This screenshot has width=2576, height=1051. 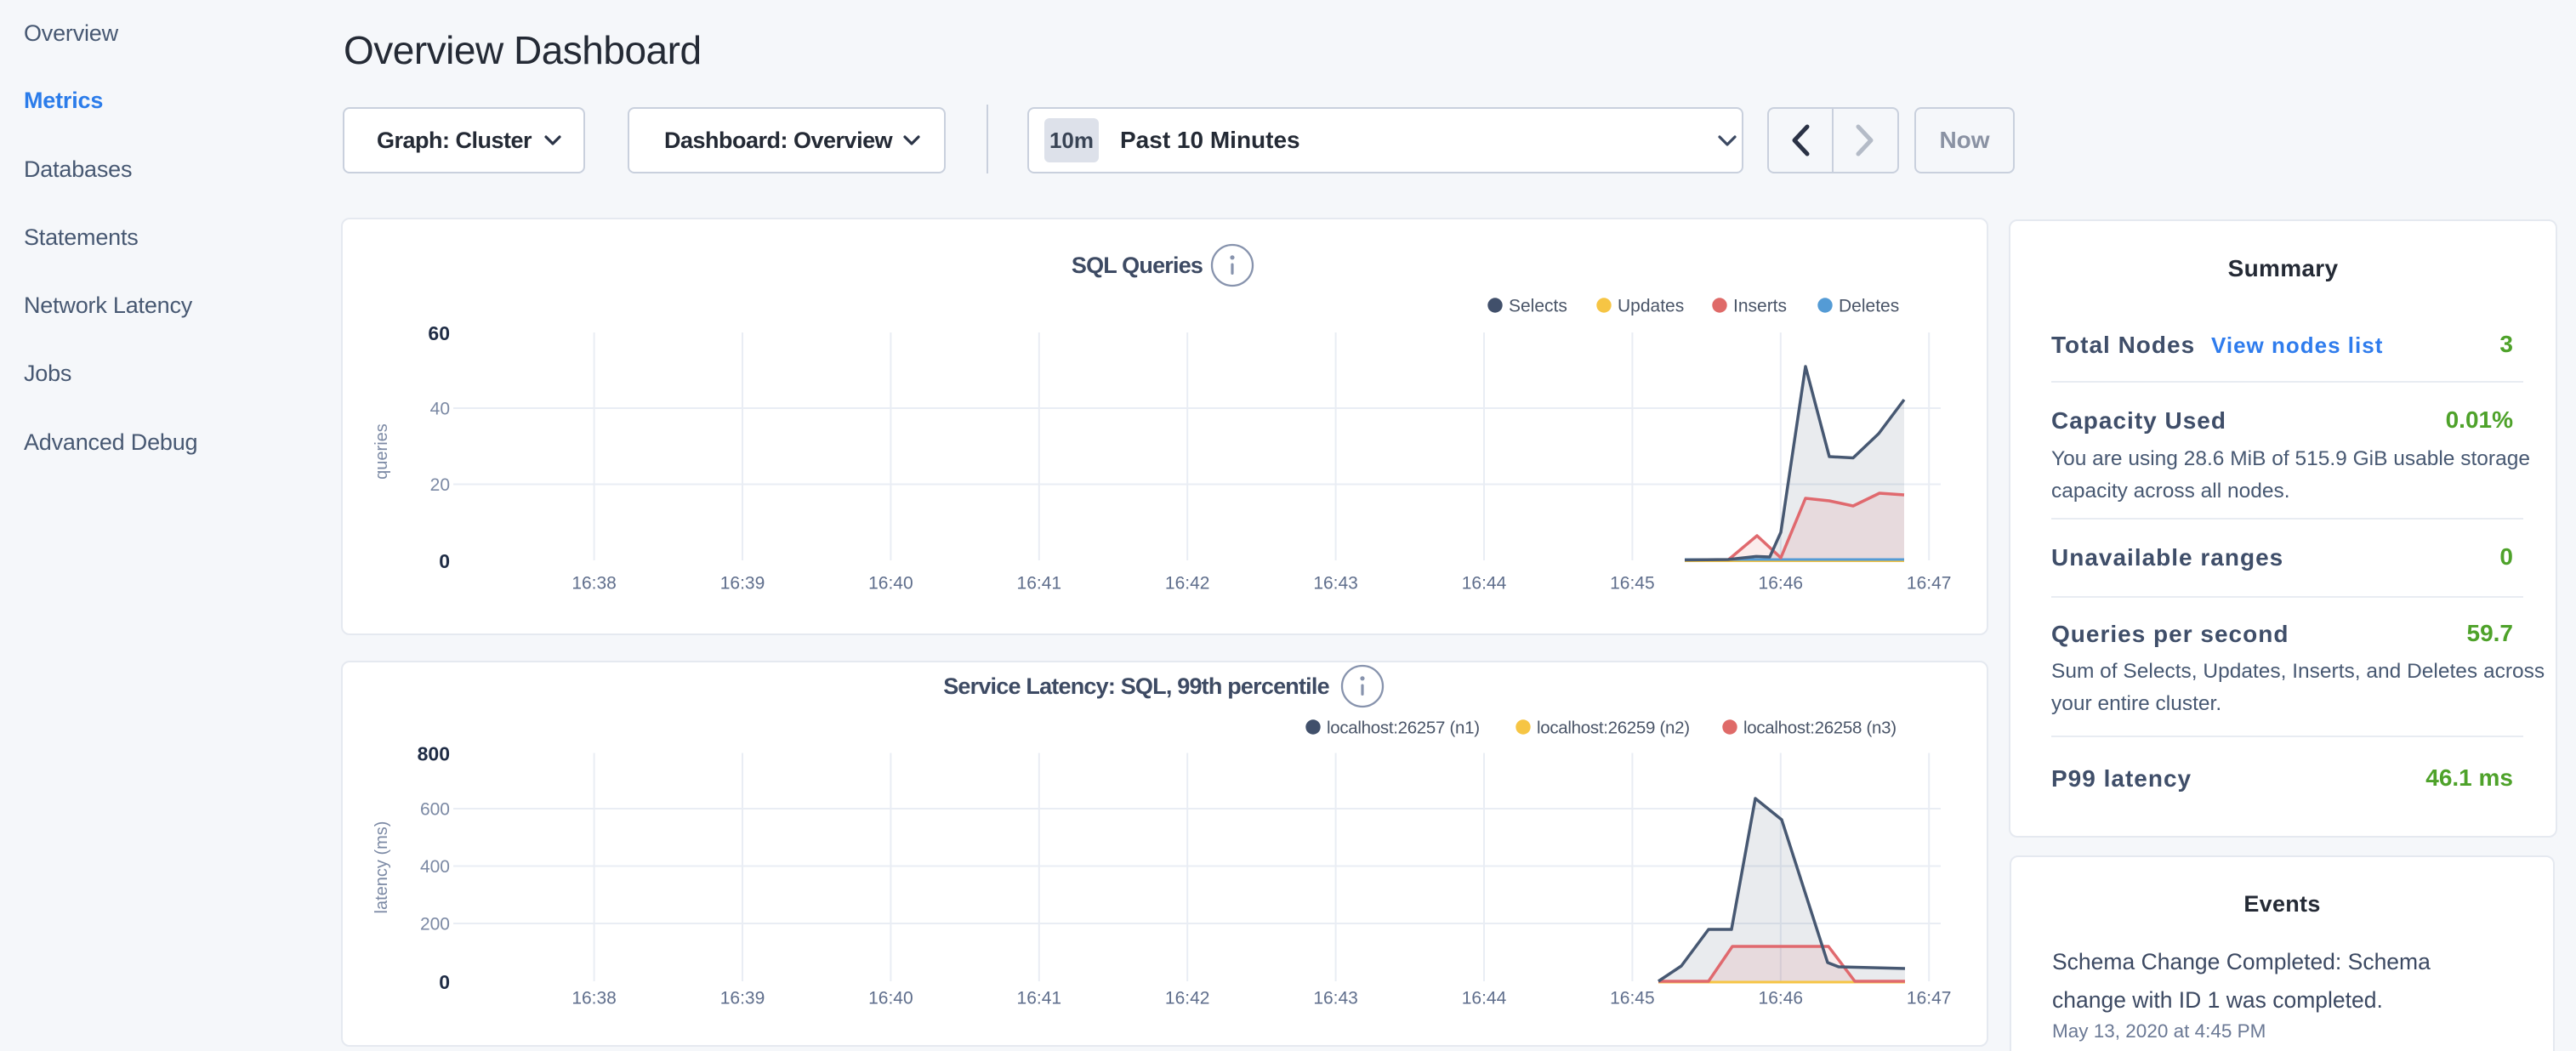 I want to click on svg-text: 600, so click(x=435, y=810).